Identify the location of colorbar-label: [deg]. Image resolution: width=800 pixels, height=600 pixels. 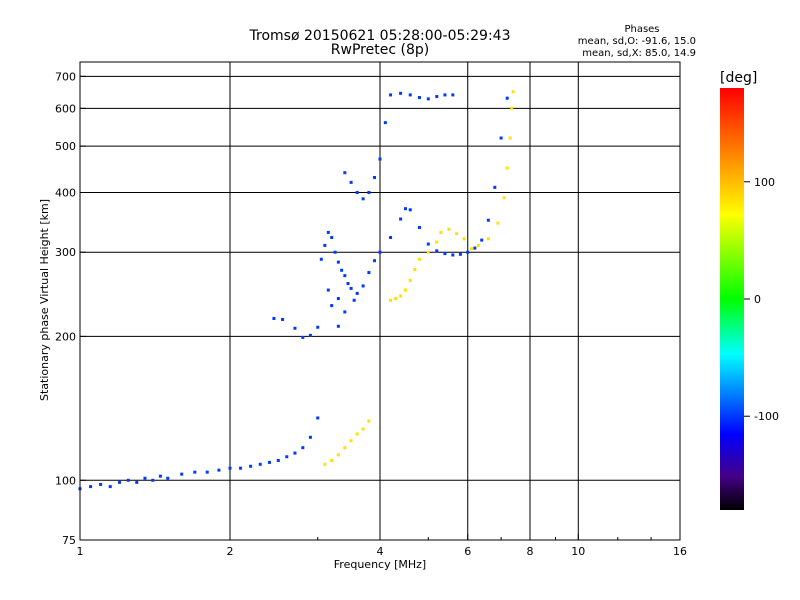
(738, 78).